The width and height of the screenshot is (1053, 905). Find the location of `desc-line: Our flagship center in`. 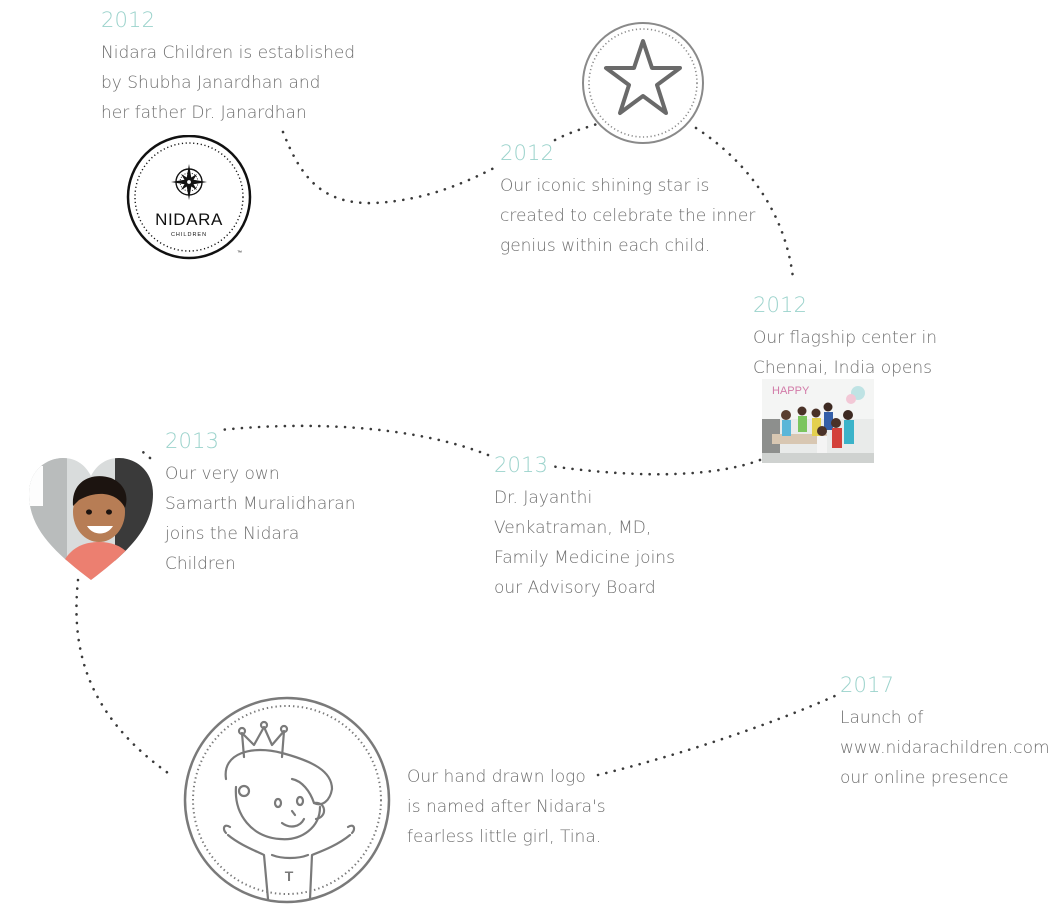

desc-line: Our flagship center in is located at coordinates (845, 338).